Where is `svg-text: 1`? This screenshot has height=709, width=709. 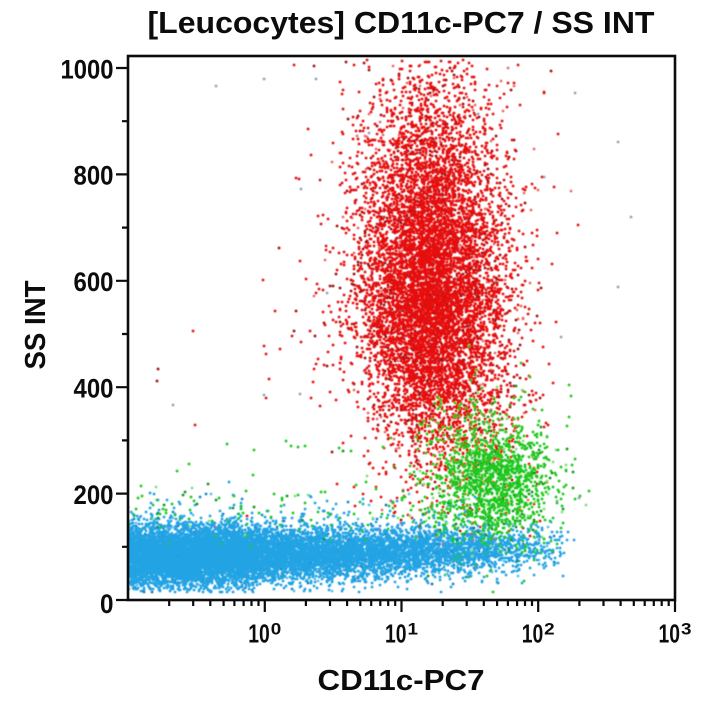
svg-text: 1 is located at coordinates (413, 629).